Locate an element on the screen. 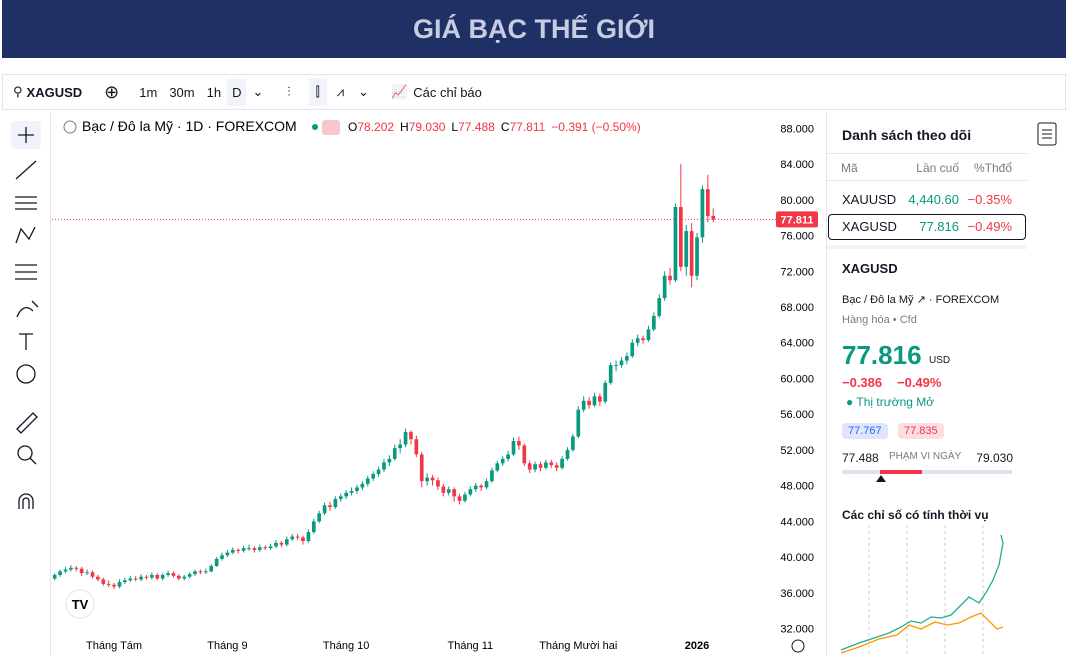  pattern-tool is located at coordinates (25, 235).